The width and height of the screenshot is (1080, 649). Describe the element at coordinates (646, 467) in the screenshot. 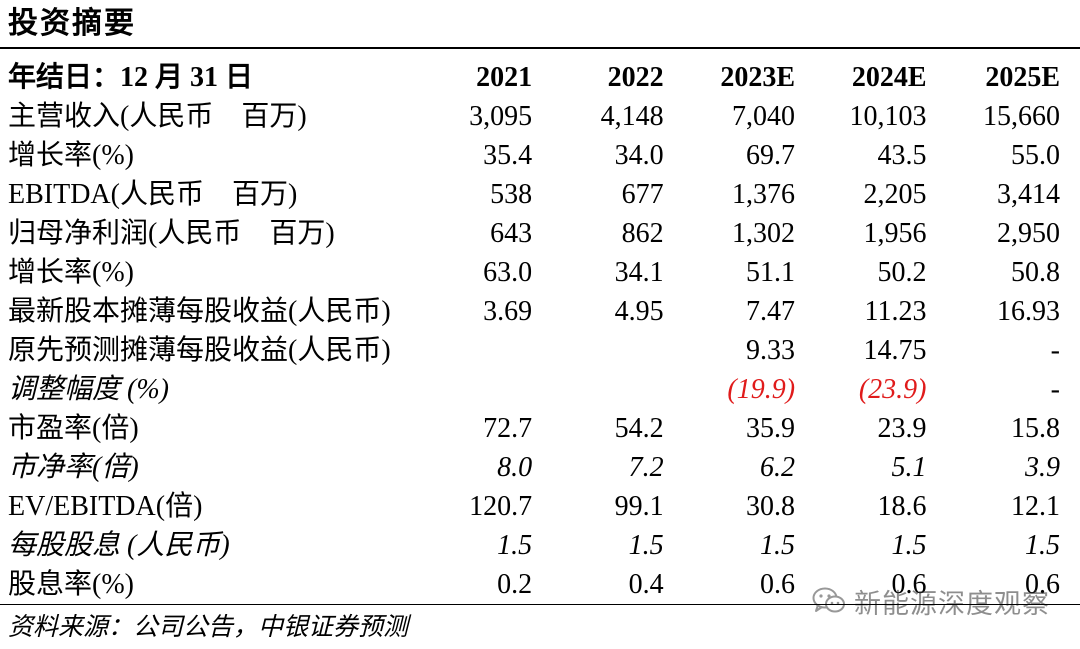

I see `row-value: 7.2` at that location.